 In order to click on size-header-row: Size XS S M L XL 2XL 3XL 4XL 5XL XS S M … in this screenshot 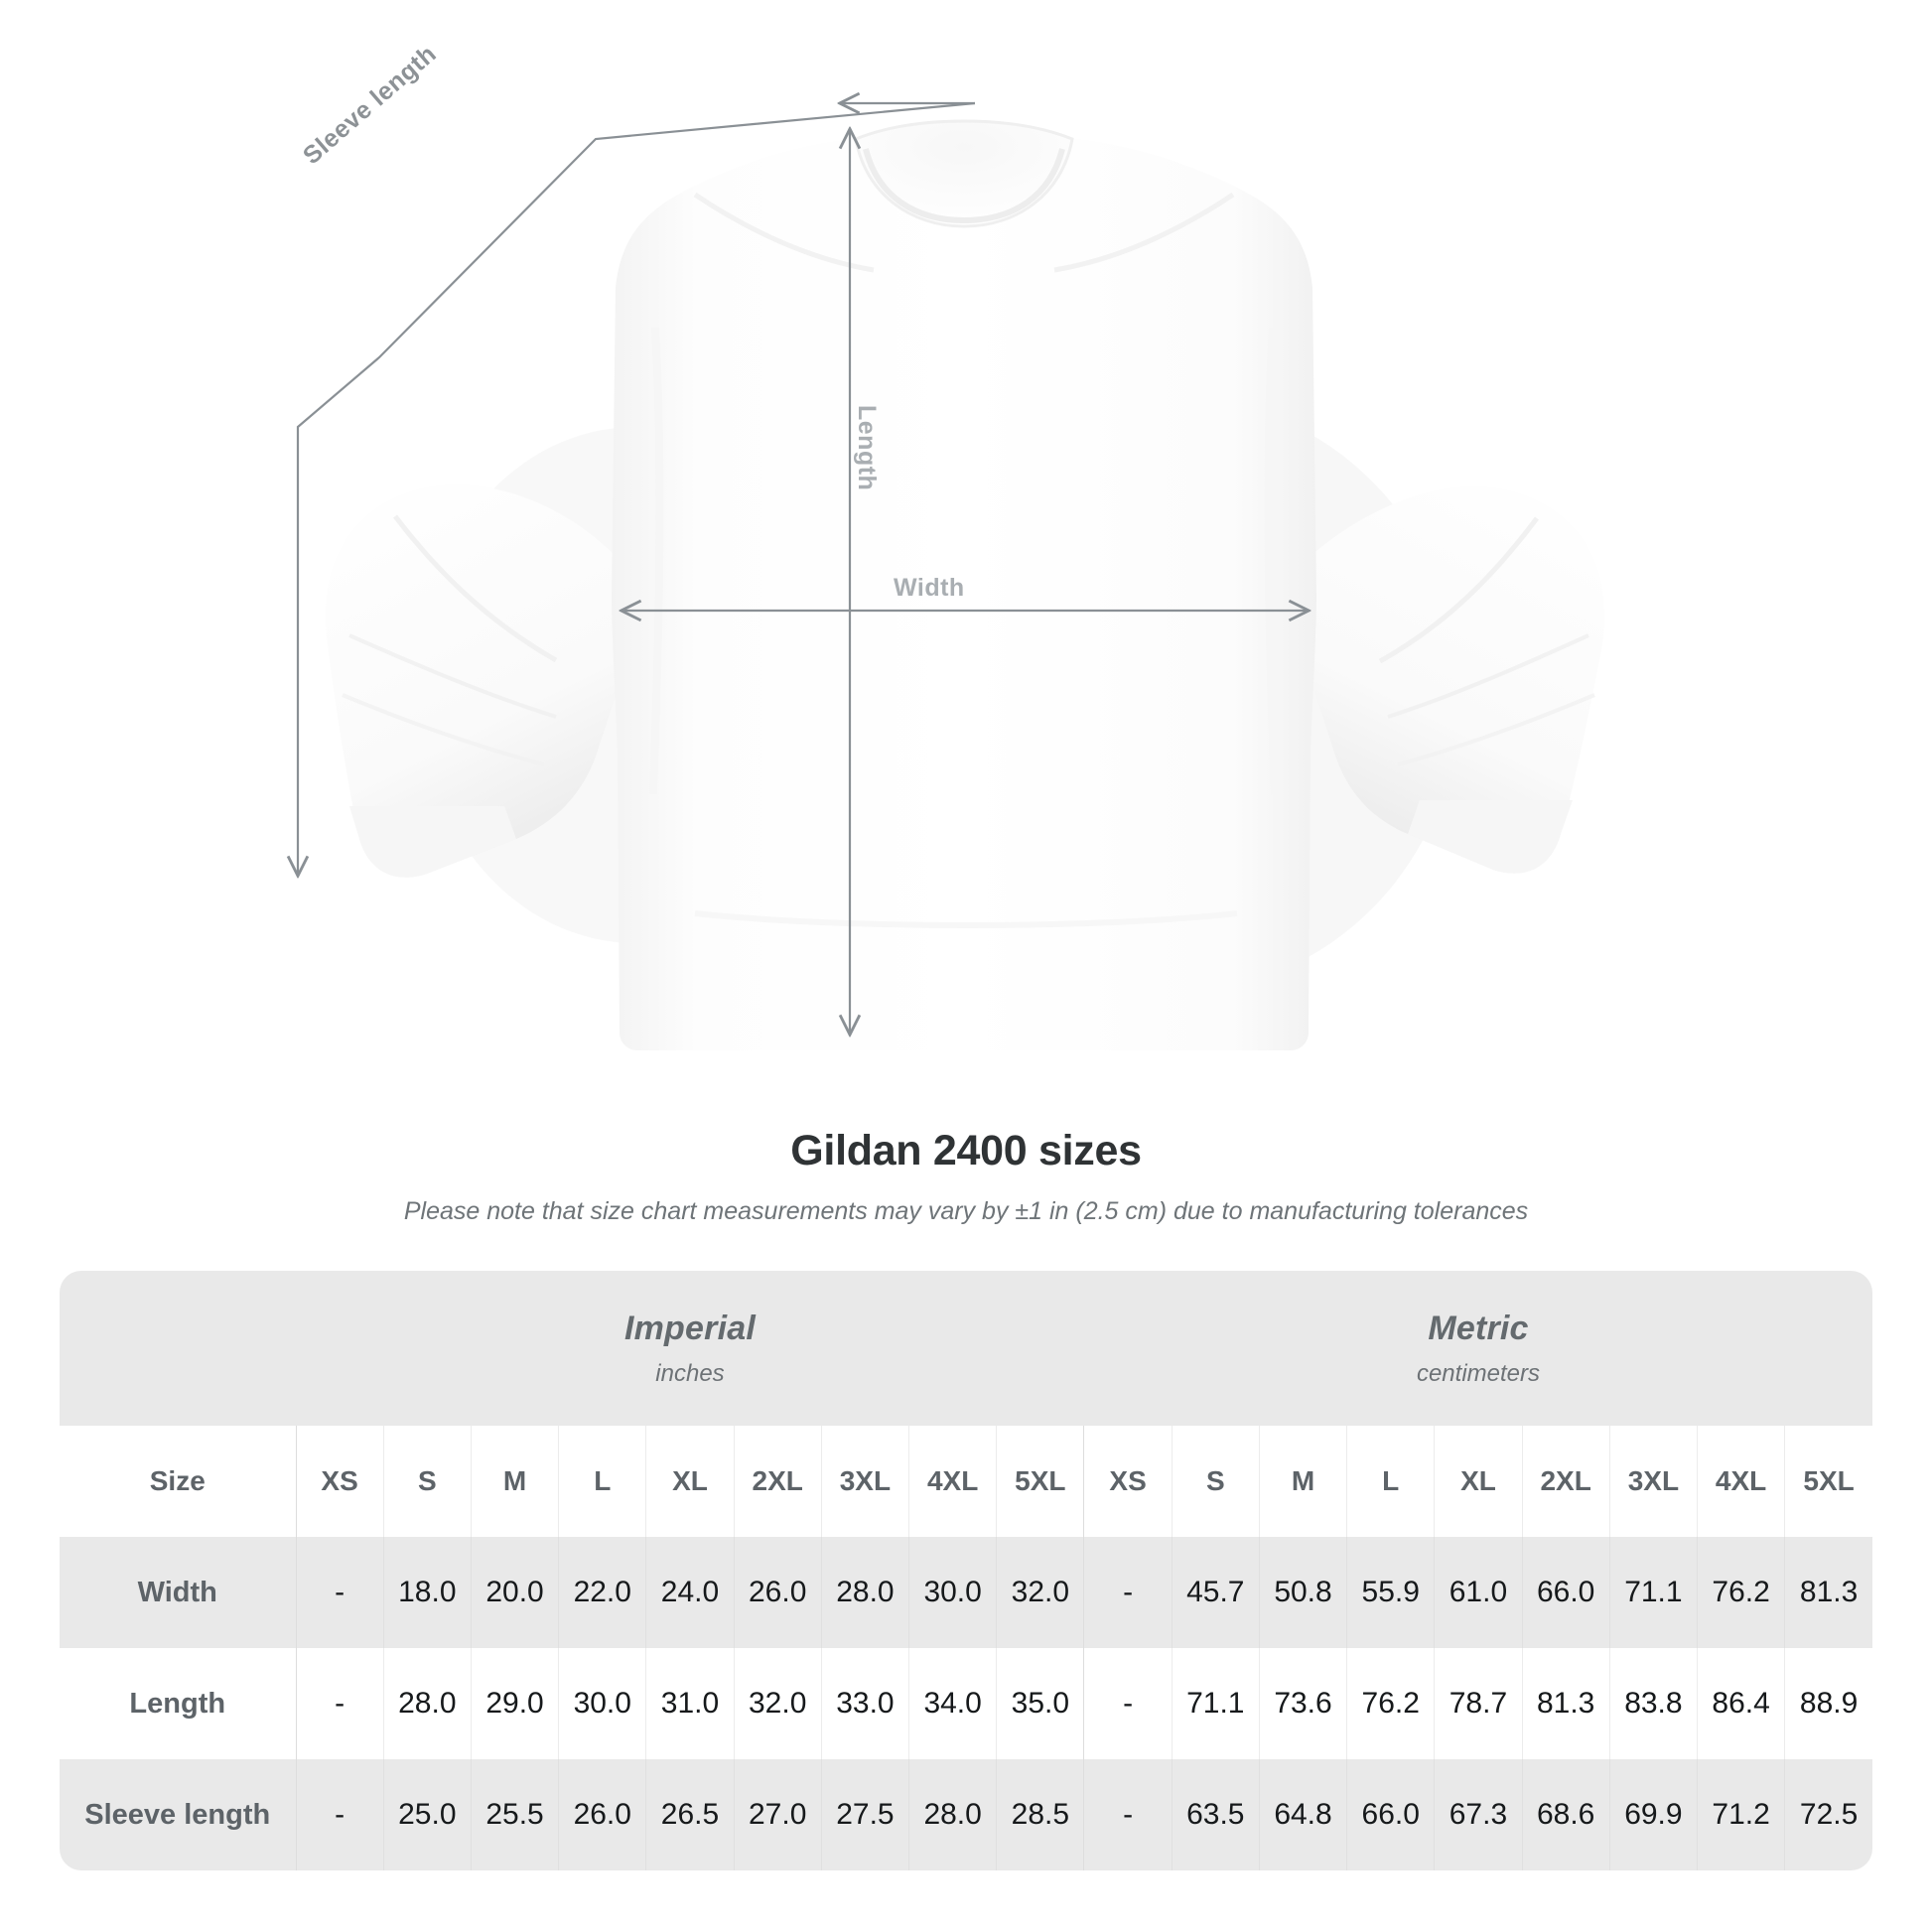, I will do `click(966, 1481)`.